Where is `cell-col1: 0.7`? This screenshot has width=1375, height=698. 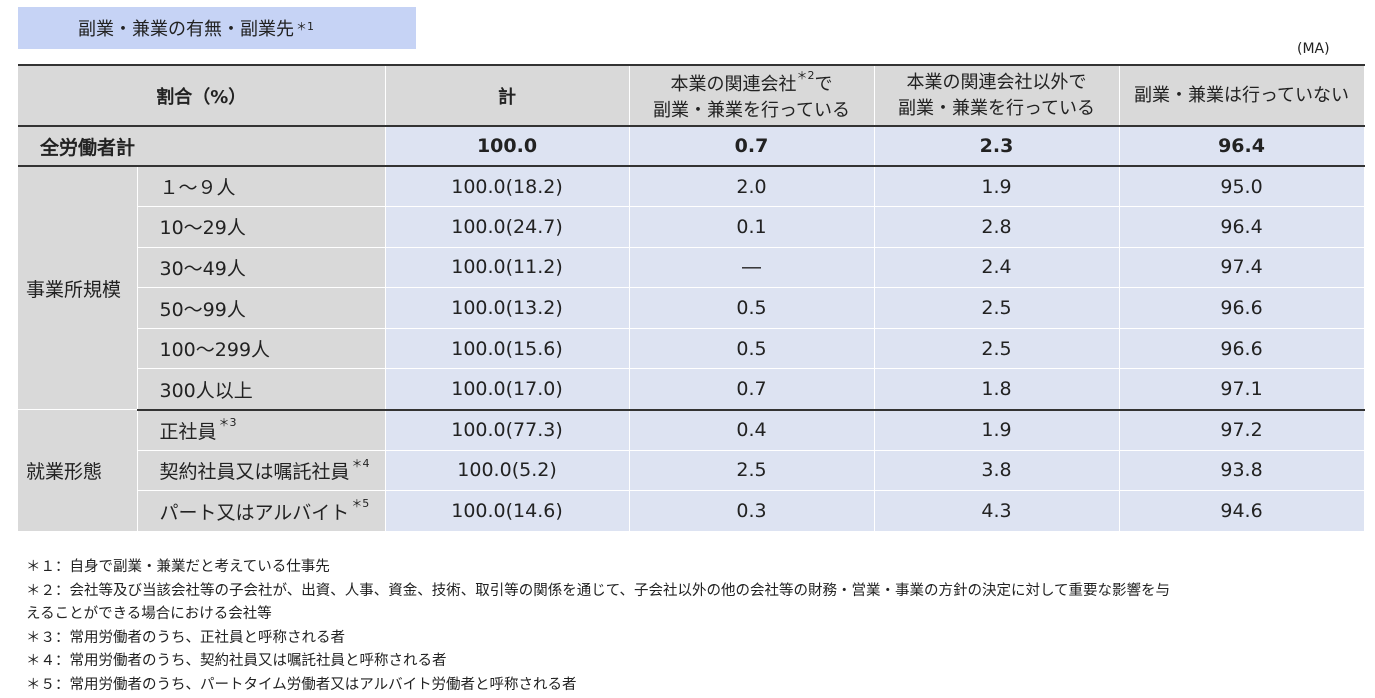 cell-col1: 0.7 is located at coordinates (752, 389).